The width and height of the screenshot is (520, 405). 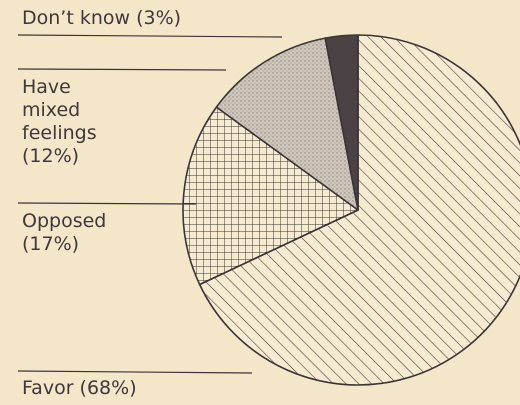 I want to click on label-favor: Favor (68%), so click(x=79, y=388).